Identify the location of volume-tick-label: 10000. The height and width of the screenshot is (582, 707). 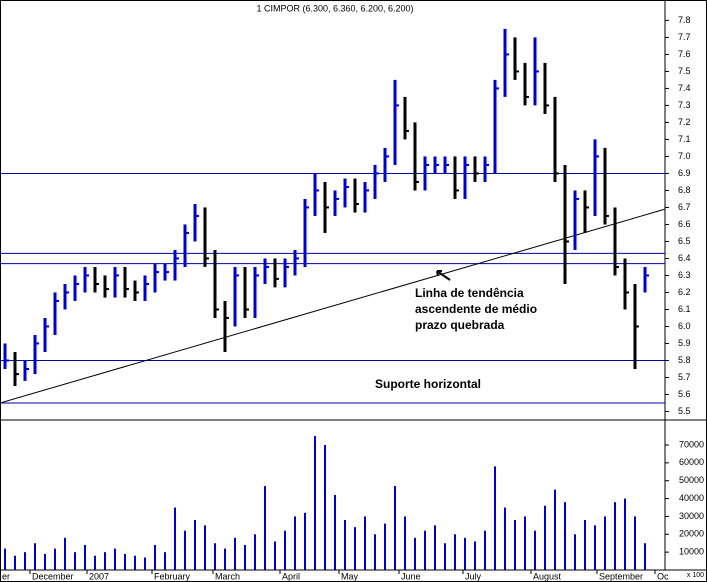
(691, 552).